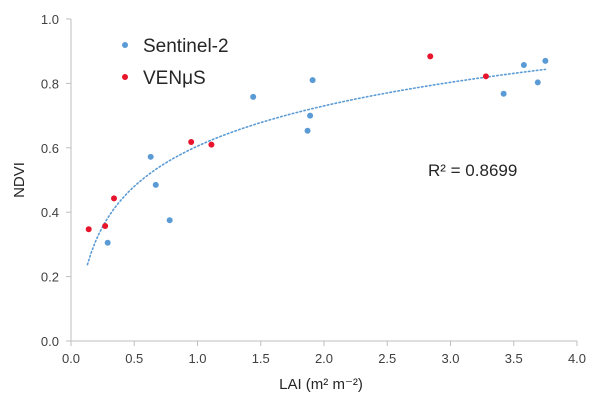  I want to click on x-axis-title: LAI (m² m⁻²), so click(321, 384).